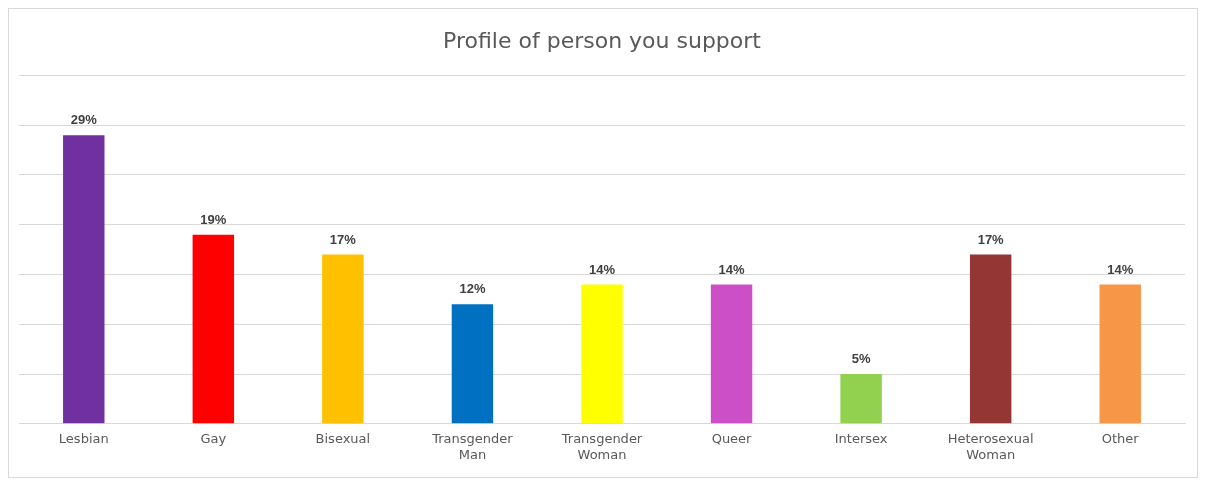  I want to click on data-label: 5%, so click(861, 359).